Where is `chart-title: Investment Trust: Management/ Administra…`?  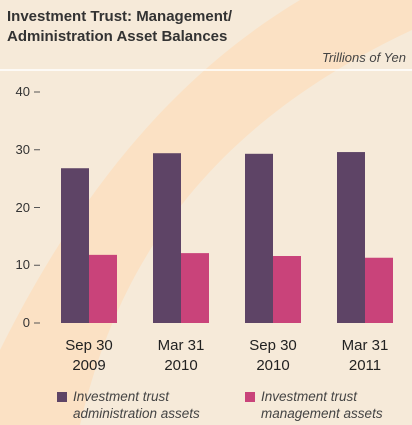 chart-title: Investment Trust: Management/ Administra… is located at coordinates (120, 26).